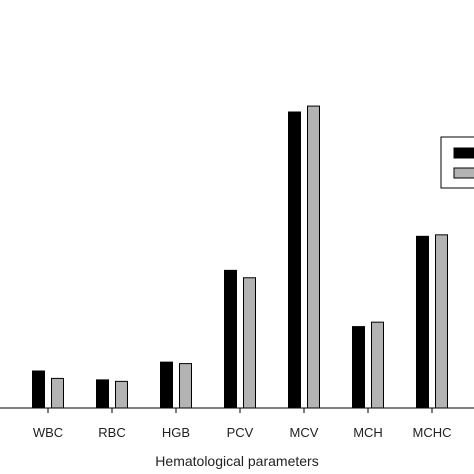  I want to click on x-axis-title: Hematological parameters, so click(236, 461).